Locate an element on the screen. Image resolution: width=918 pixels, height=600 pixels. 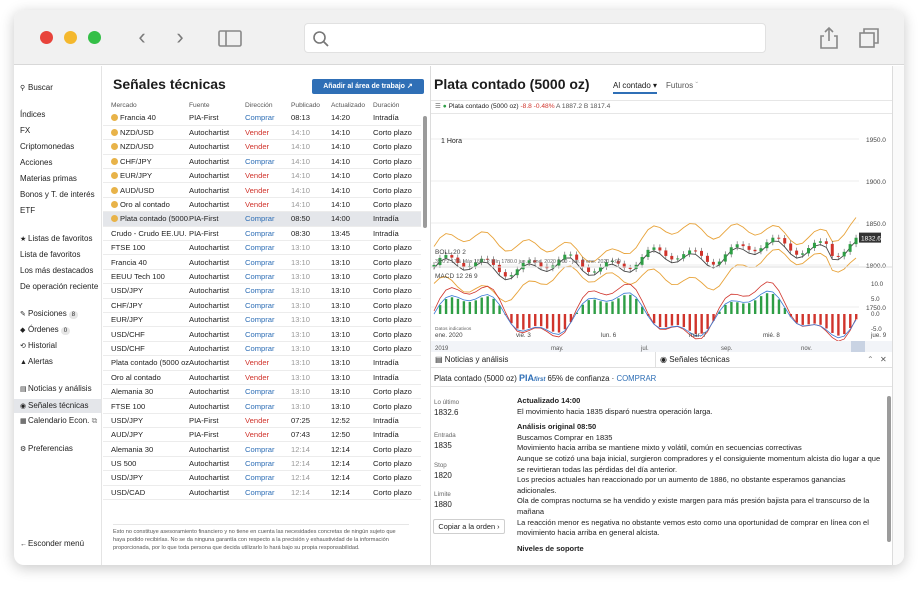
column-header: Publicado is located at coordinates (305, 105).